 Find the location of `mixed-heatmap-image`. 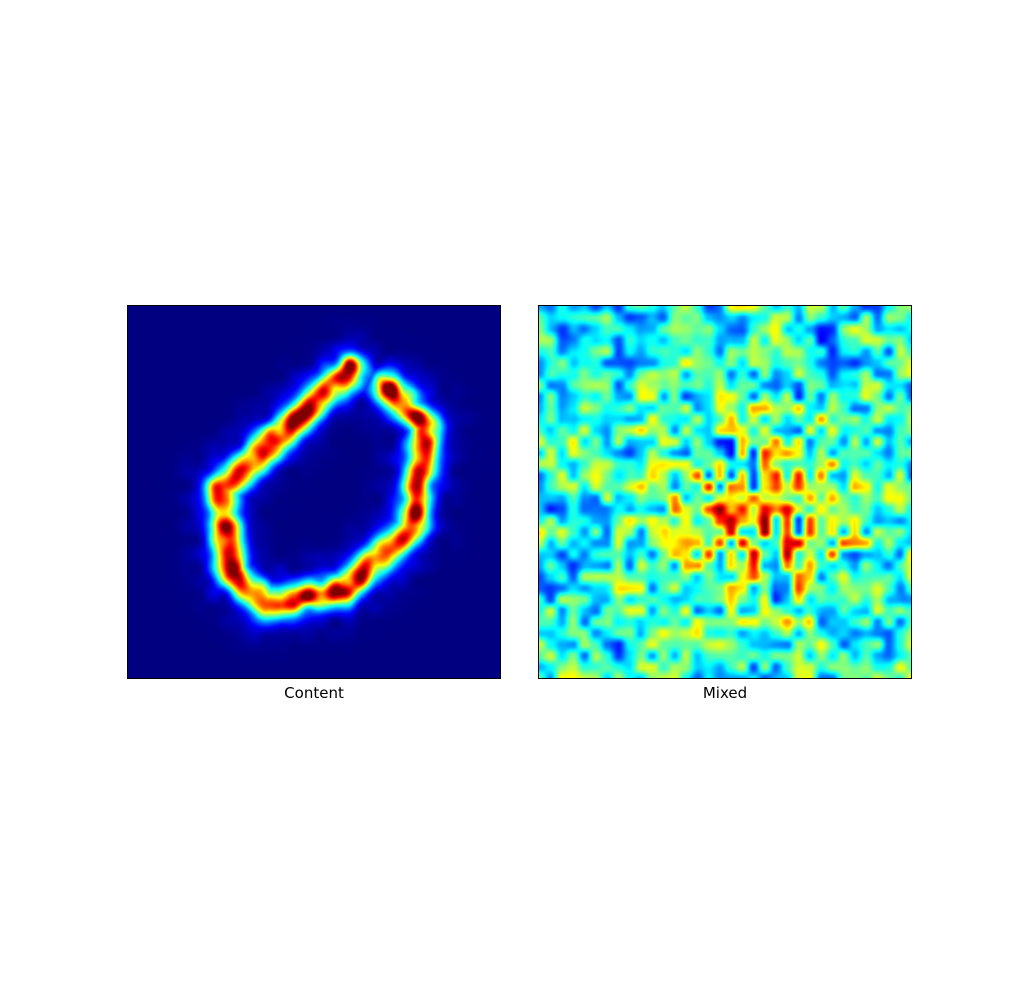

mixed-heatmap-image is located at coordinates (725, 492).